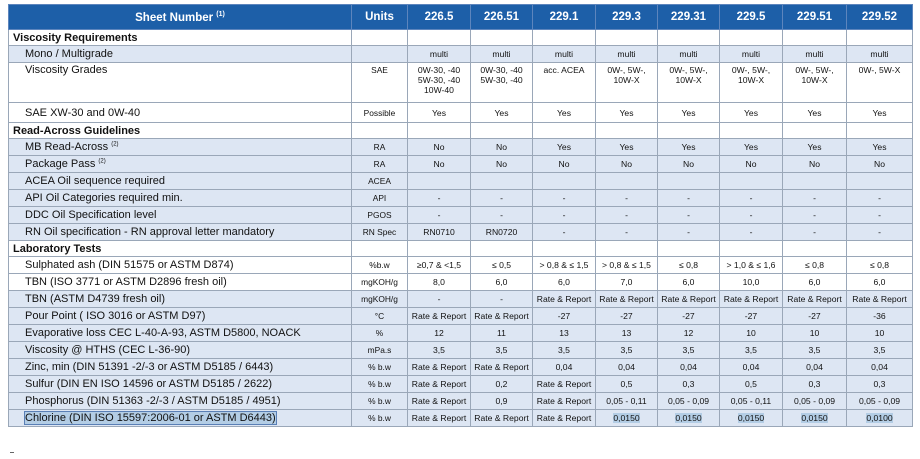 The image size is (920, 459). I want to click on cell: 12, so click(439, 333).